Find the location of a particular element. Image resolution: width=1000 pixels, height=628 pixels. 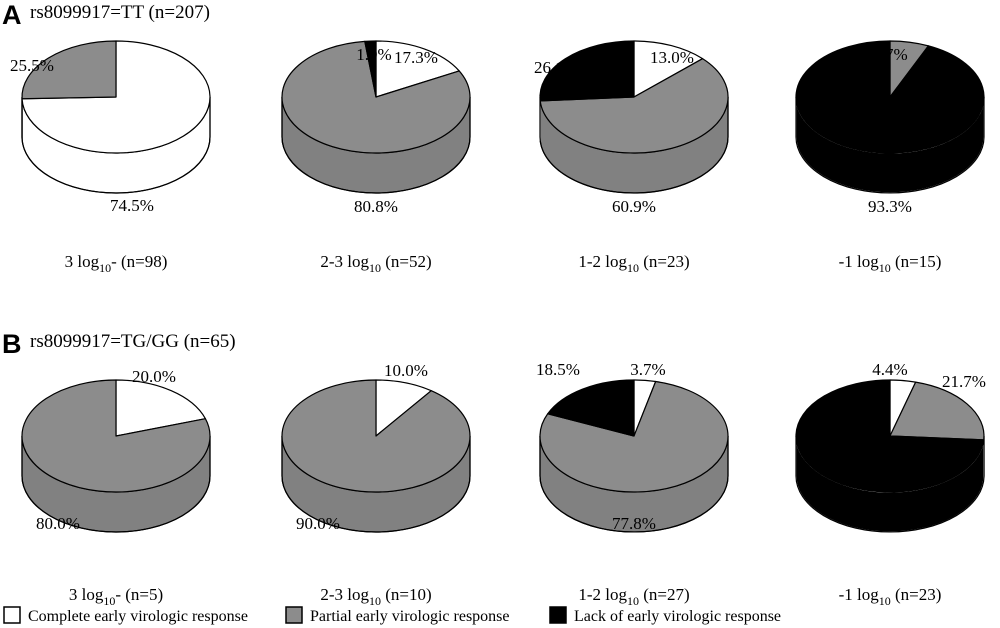

panel-letter: A is located at coordinates (12, 15).